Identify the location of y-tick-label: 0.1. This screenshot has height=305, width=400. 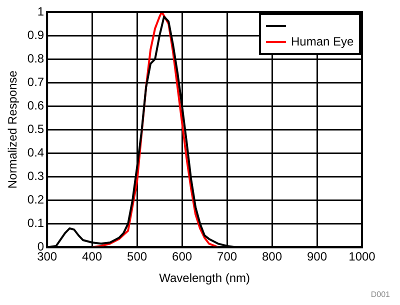
(35, 223).